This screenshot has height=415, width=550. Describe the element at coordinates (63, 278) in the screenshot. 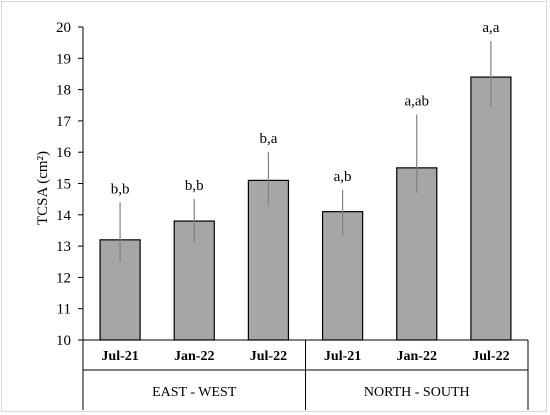

I see `y-tick-label: 12` at that location.